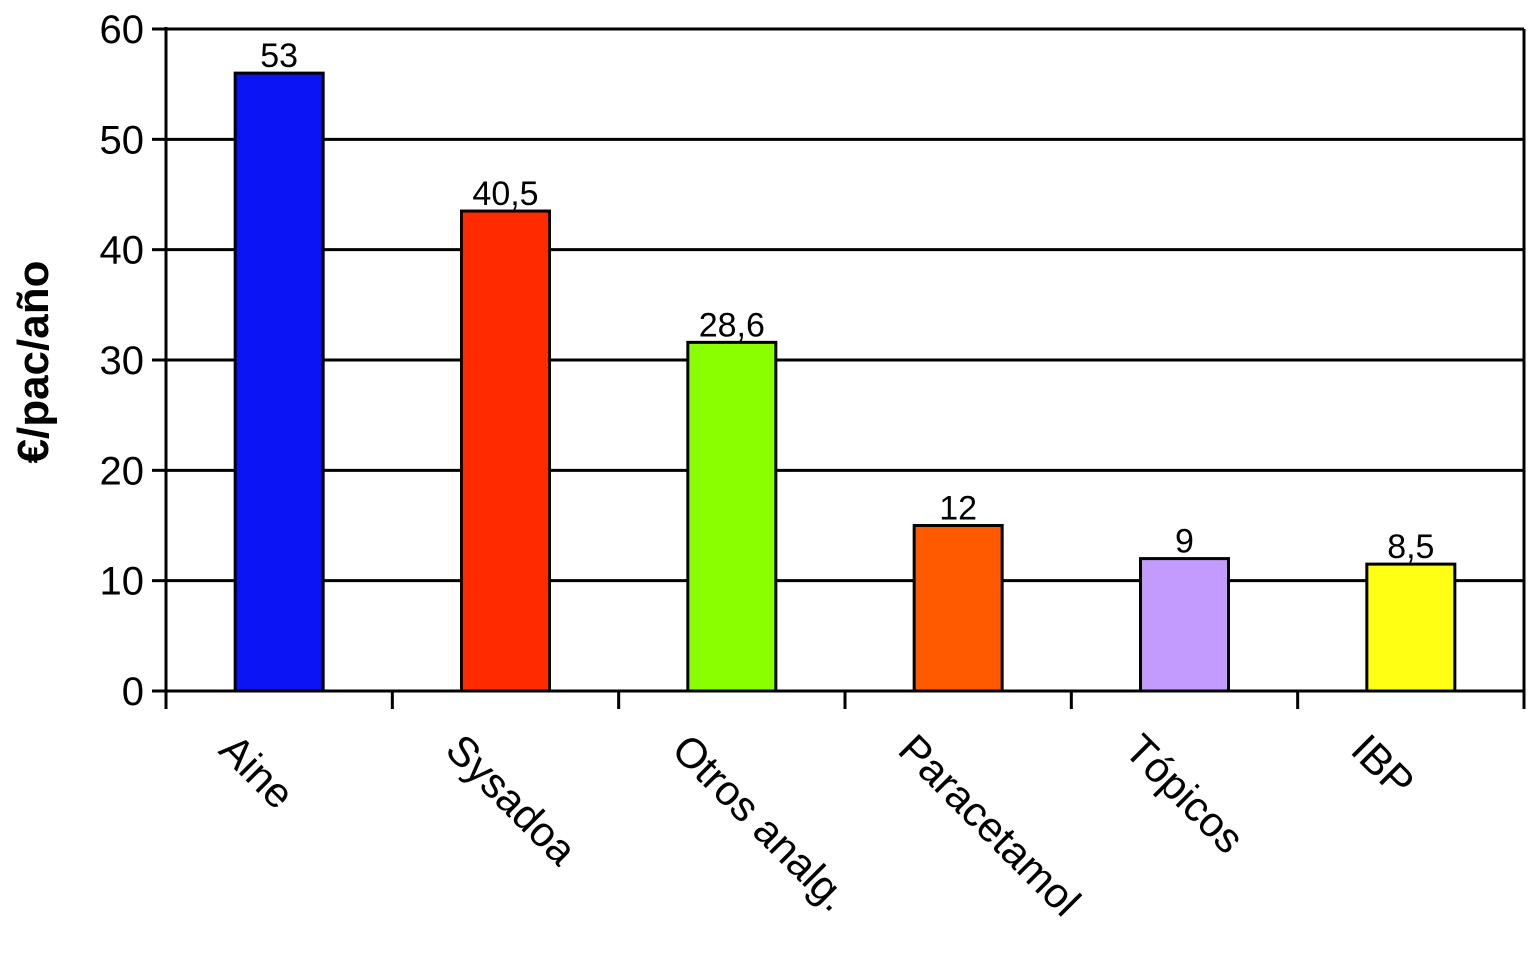 The image size is (1528, 958). Describe the element at coordinates (279, 56) in the screenshot. I see `data-label: 53` at that location.